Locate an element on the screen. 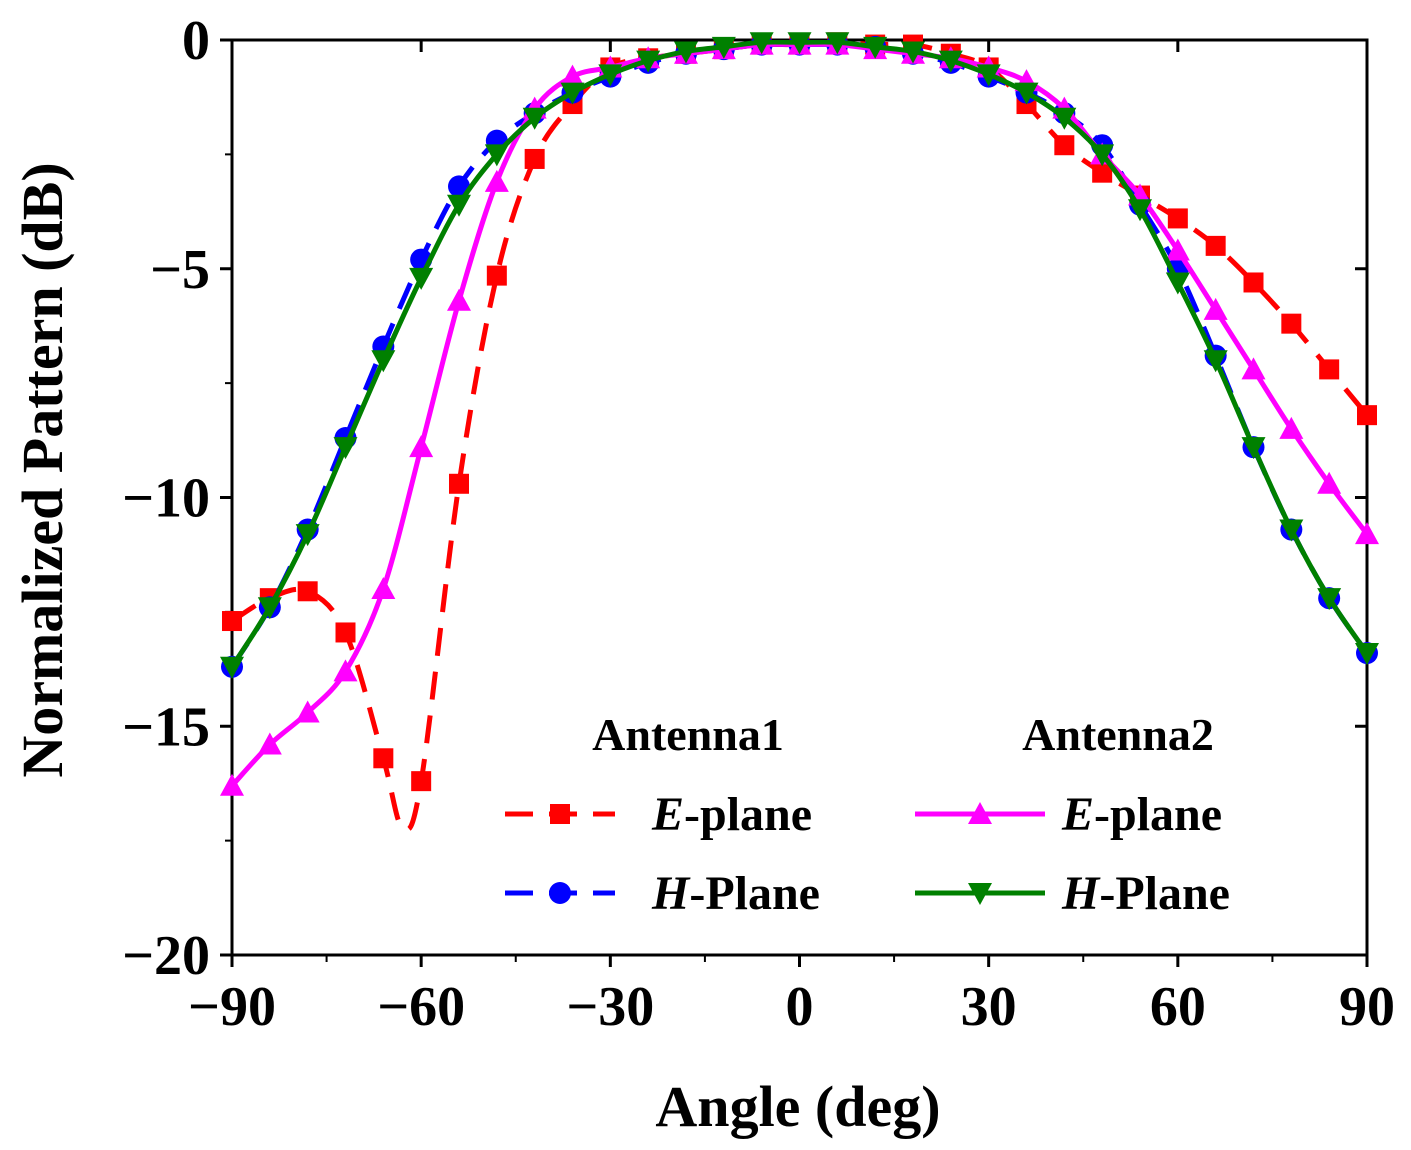 The width and height of the screenshot is (1411, 1150). x-tick-label: −60 is located at coordinates (421, 1007).